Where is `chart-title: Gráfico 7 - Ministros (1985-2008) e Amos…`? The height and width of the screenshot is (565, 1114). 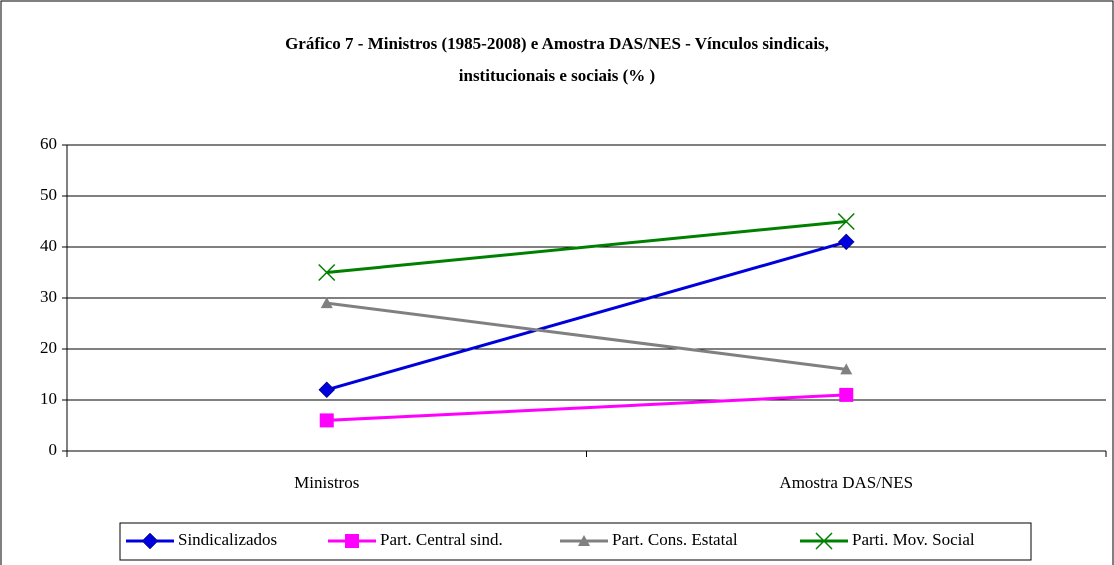 chart-title: Gráfico 7 - Ministros (1985-2008) e Amos… is located at coordinates (557, 43).